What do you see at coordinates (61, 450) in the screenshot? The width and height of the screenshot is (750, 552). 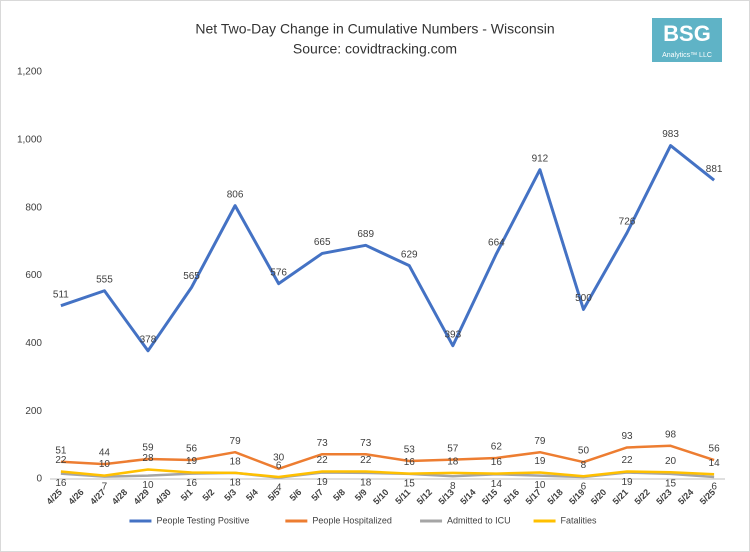 I see `data-label: 51` at bounding box center [61, 450].